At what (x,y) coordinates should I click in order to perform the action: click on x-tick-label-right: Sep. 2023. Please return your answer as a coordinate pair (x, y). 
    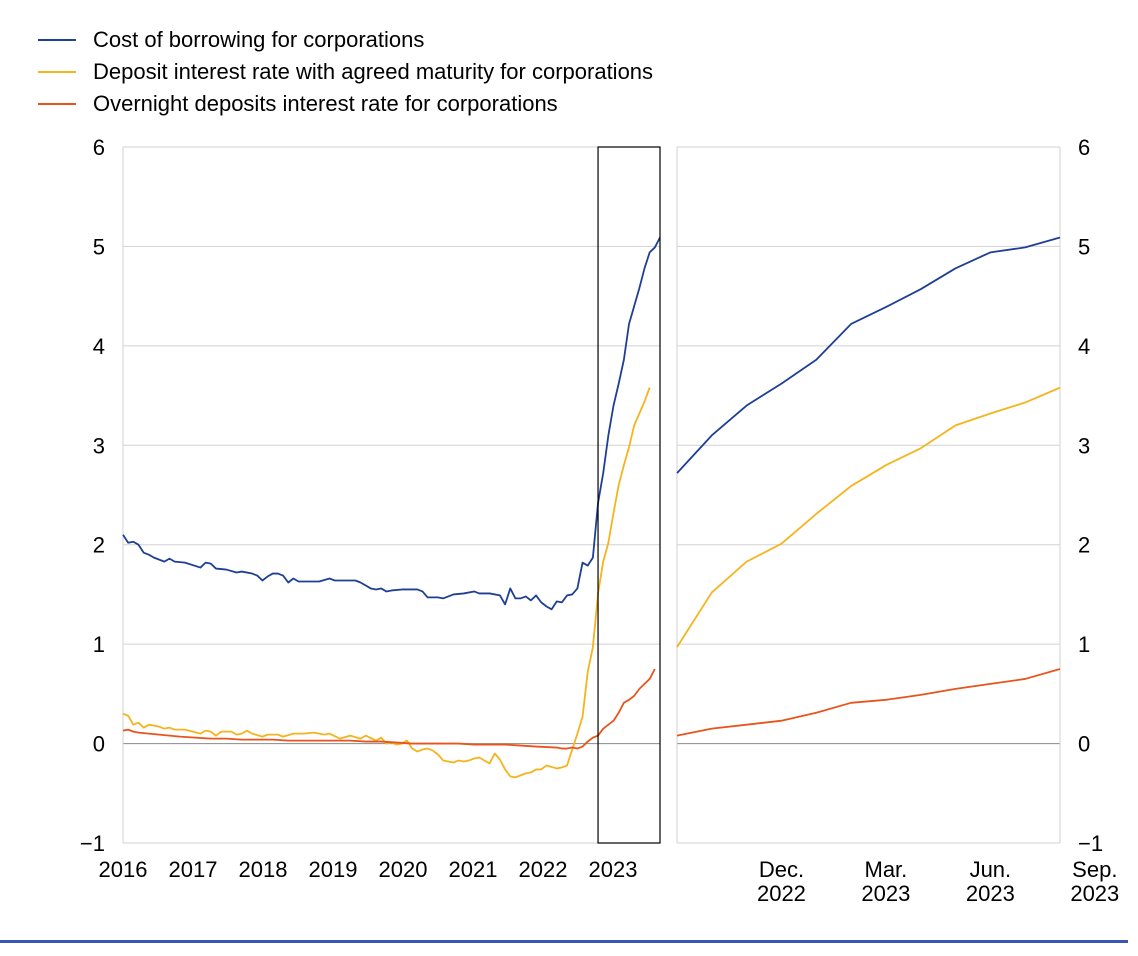
    Looking at the image, I should click on (1094, 881).